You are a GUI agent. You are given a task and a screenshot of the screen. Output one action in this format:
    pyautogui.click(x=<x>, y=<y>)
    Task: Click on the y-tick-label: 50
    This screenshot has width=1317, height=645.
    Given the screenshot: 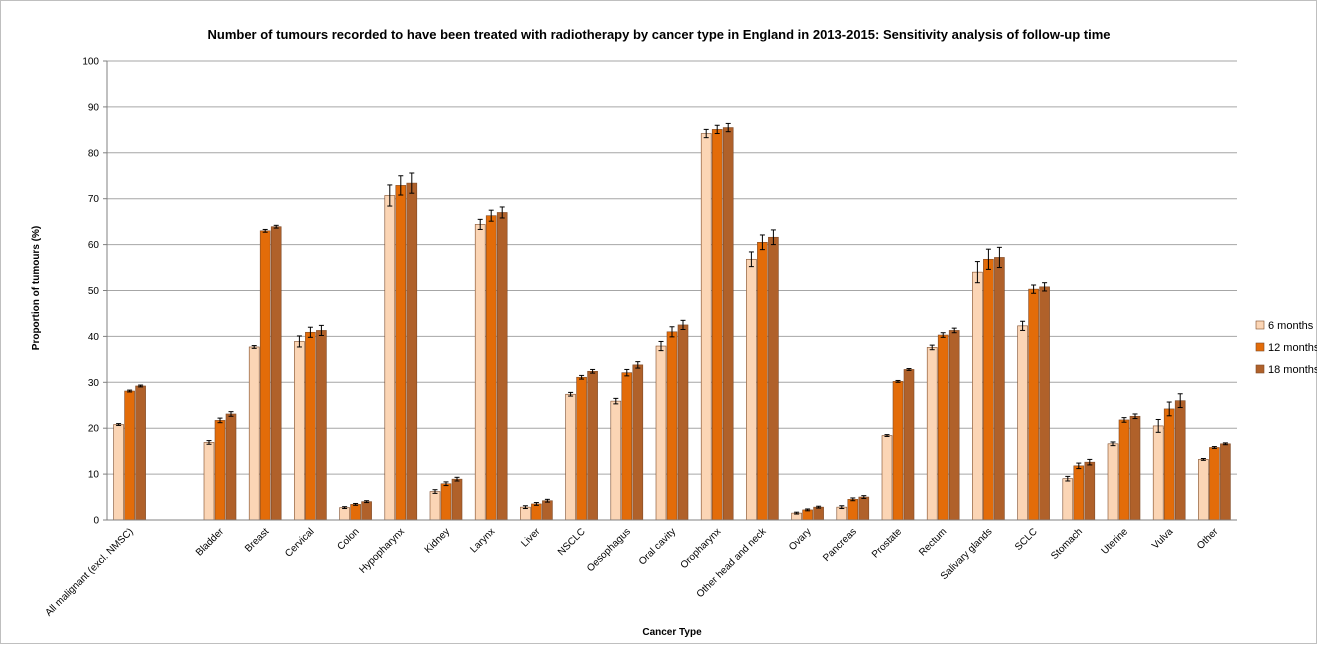 What is the action you would take?
    pyautogui.click(x=94, y=291)
    